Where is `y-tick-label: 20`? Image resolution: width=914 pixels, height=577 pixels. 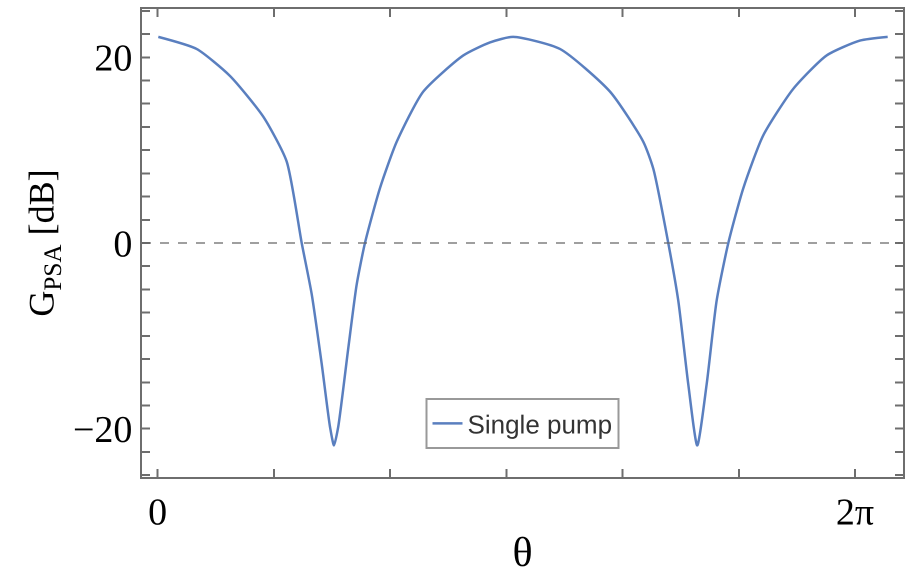
y-tick-label: 20 is located at coordinates (113, 59).